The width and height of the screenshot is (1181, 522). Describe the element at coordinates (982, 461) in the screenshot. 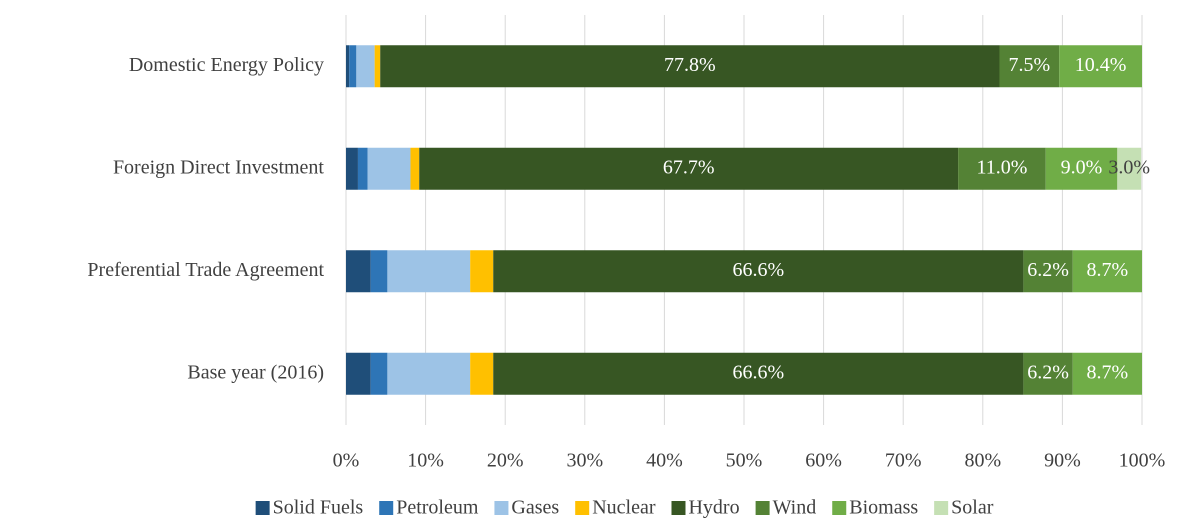

I see `x-tick-label: 80%` at that location.